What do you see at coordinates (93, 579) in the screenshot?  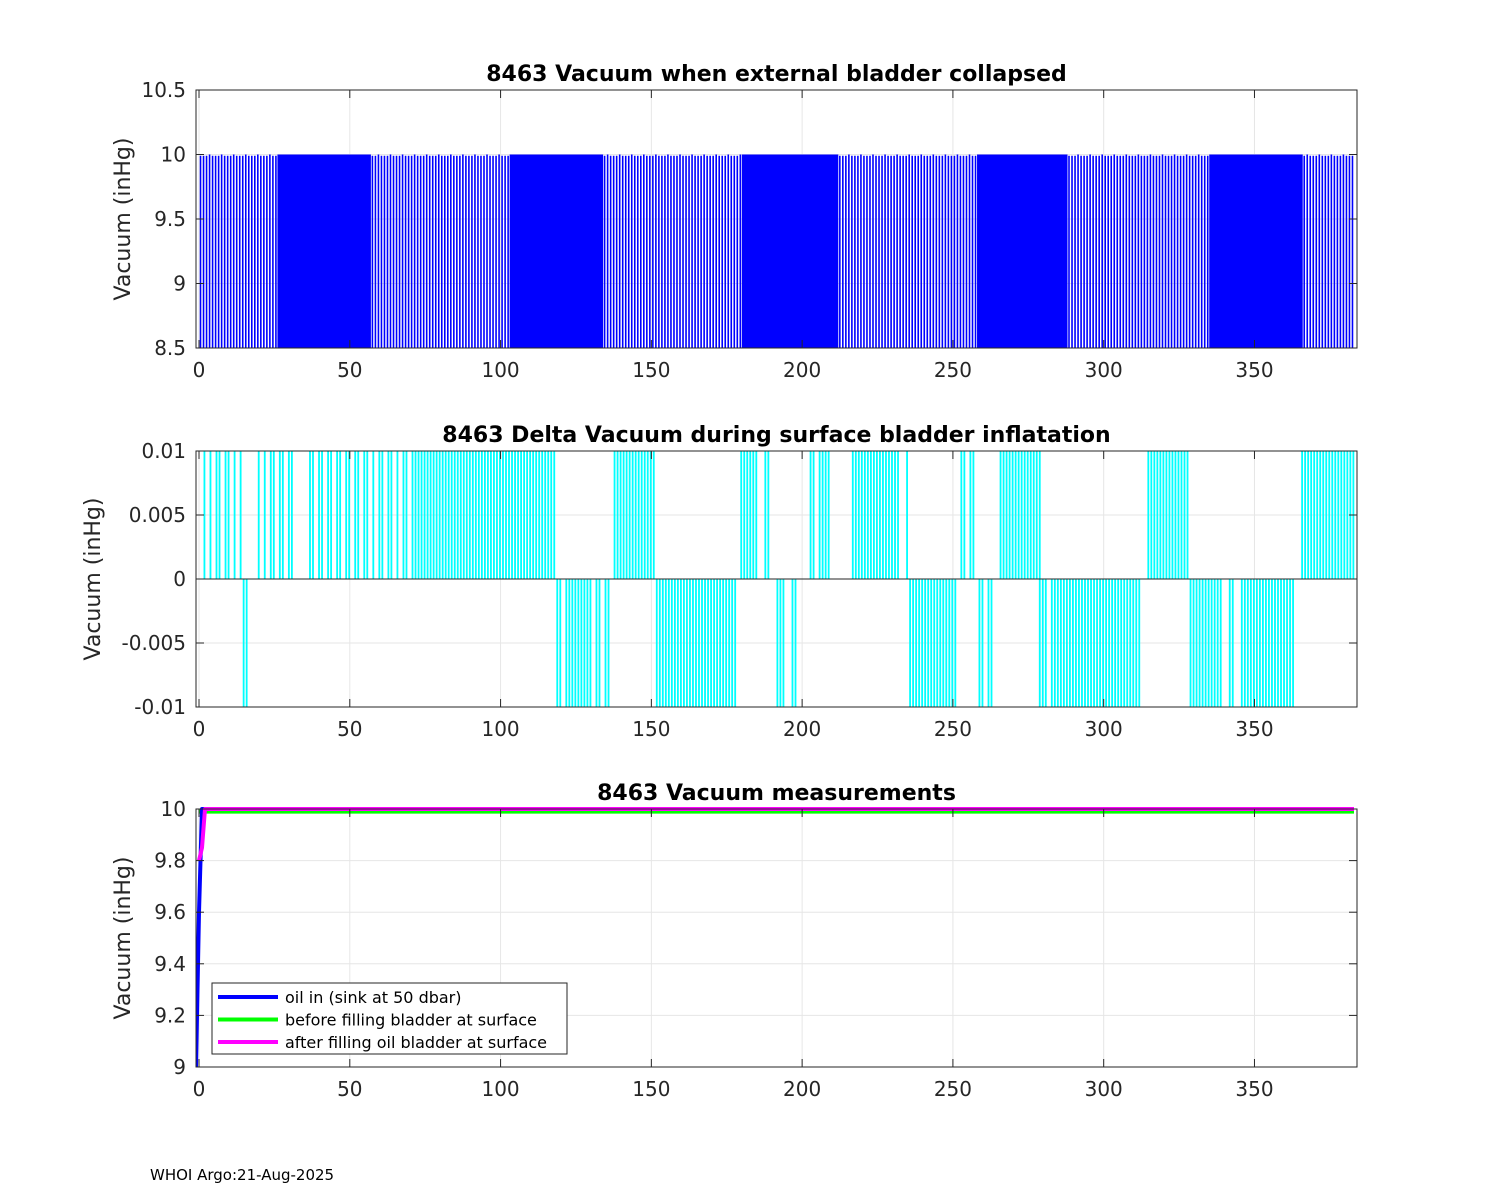 I see `y-axis-label: Vacuum (inHg)` at bounding box center [93, 579].